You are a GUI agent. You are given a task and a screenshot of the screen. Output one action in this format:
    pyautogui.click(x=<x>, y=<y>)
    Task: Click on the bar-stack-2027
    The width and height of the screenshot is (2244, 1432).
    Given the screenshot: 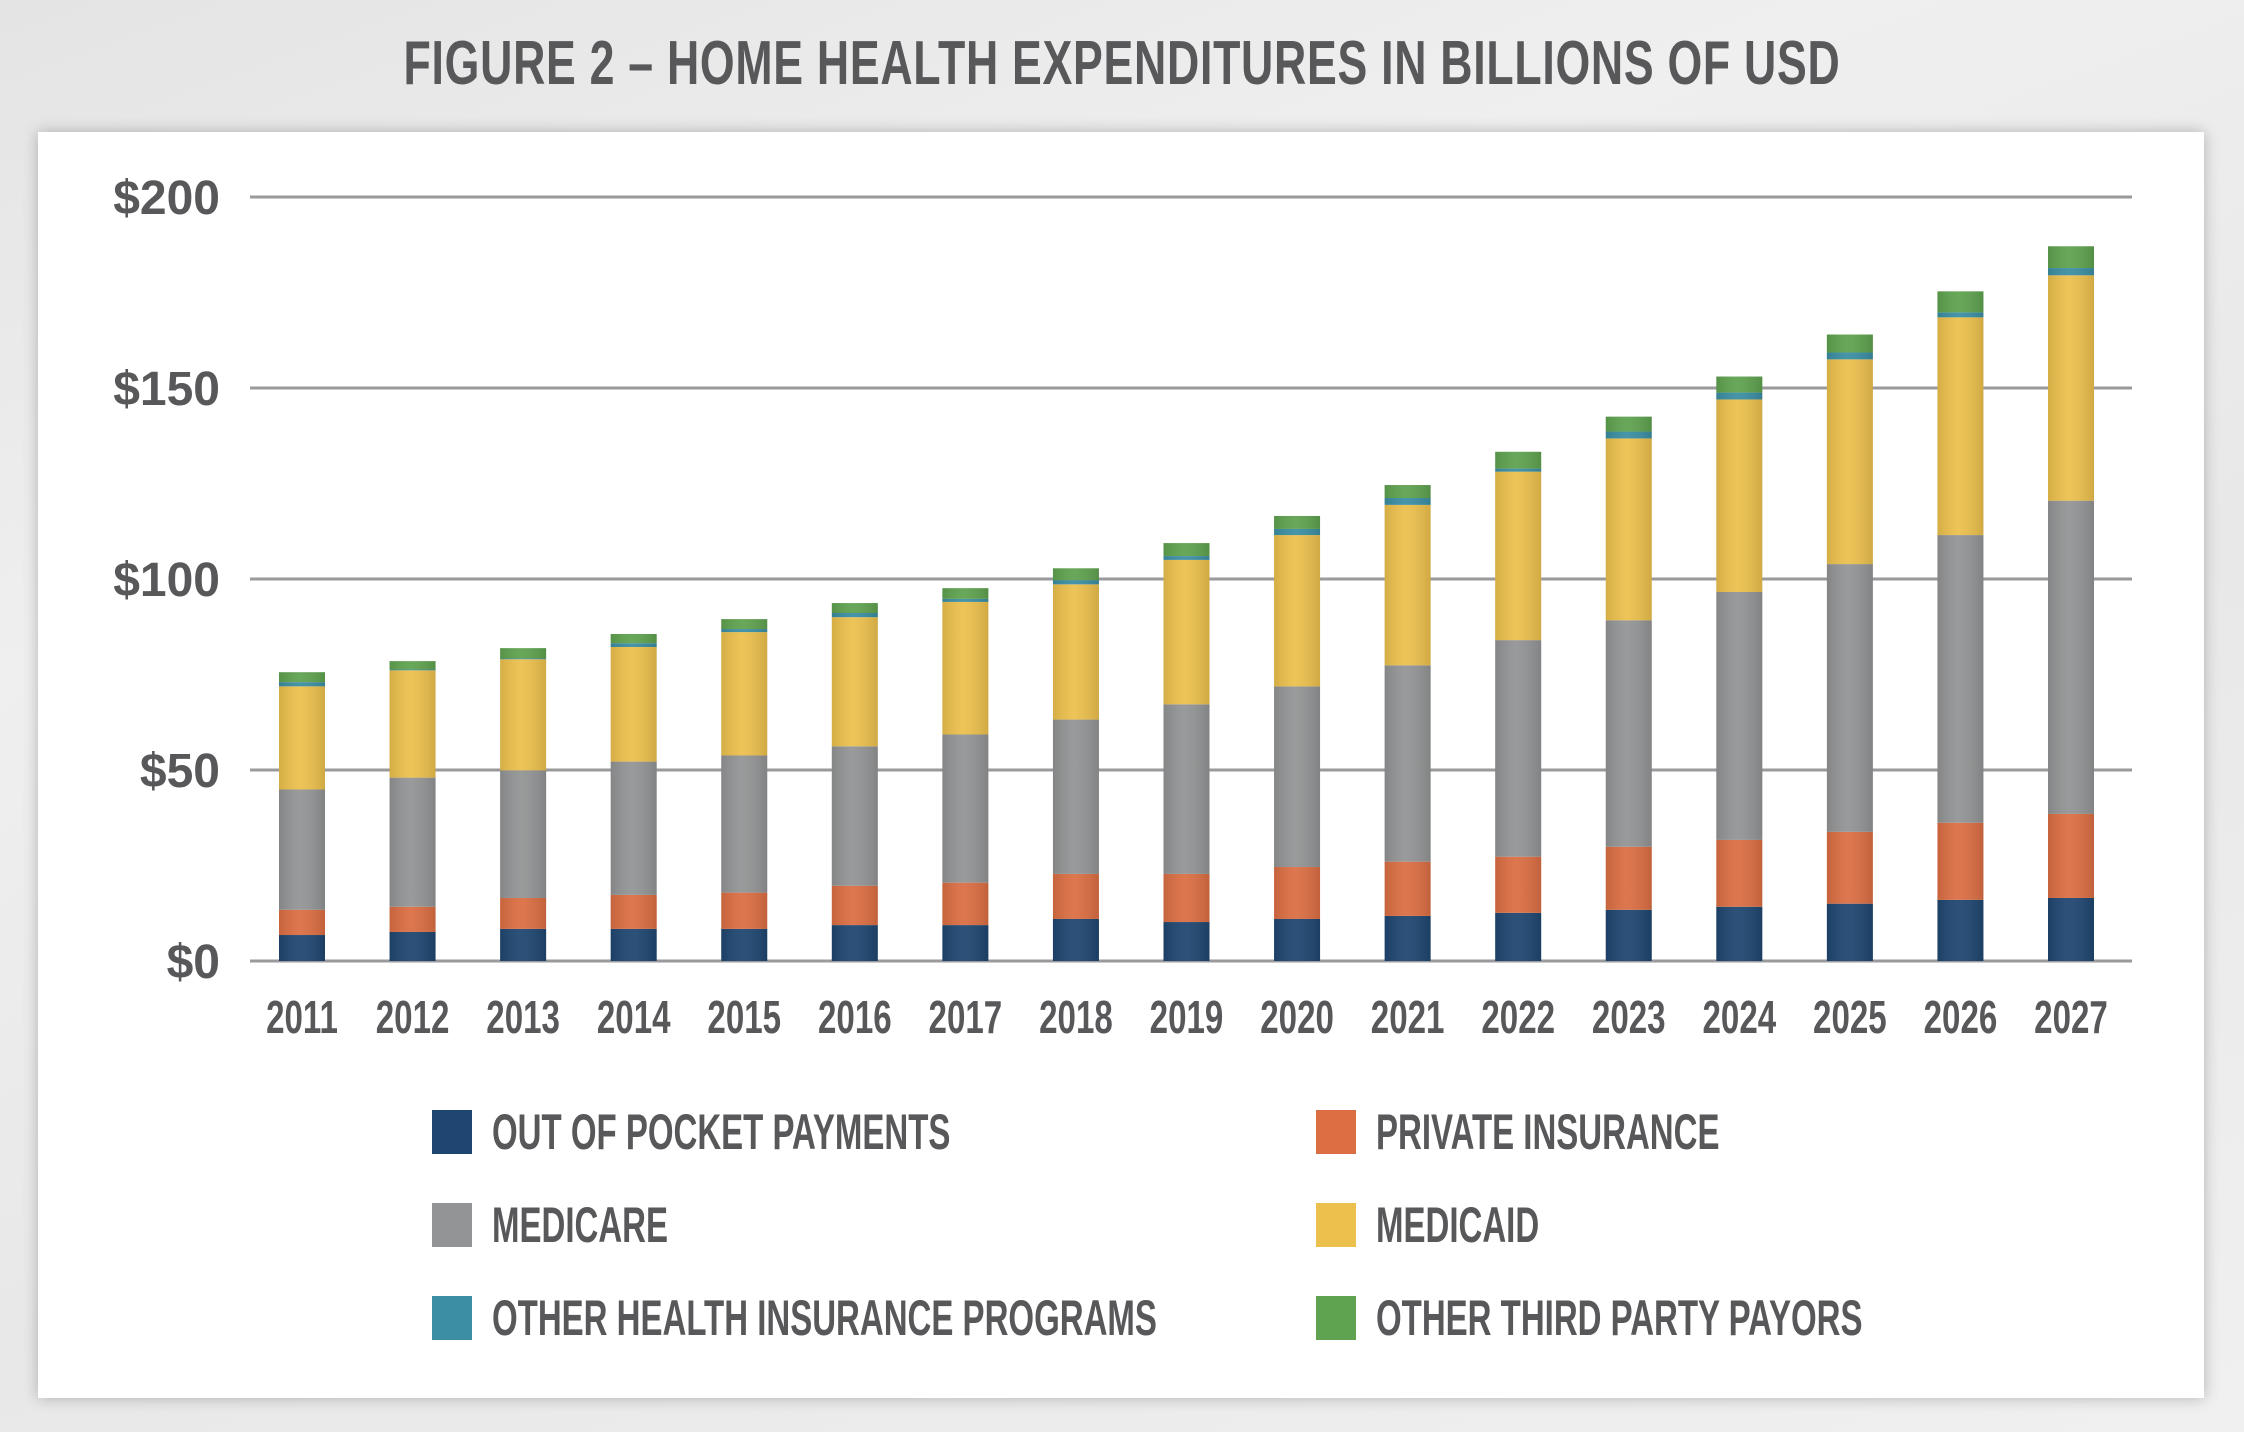 What is the action you would take?
    pyautogui.click(x=2071, y=603)
    